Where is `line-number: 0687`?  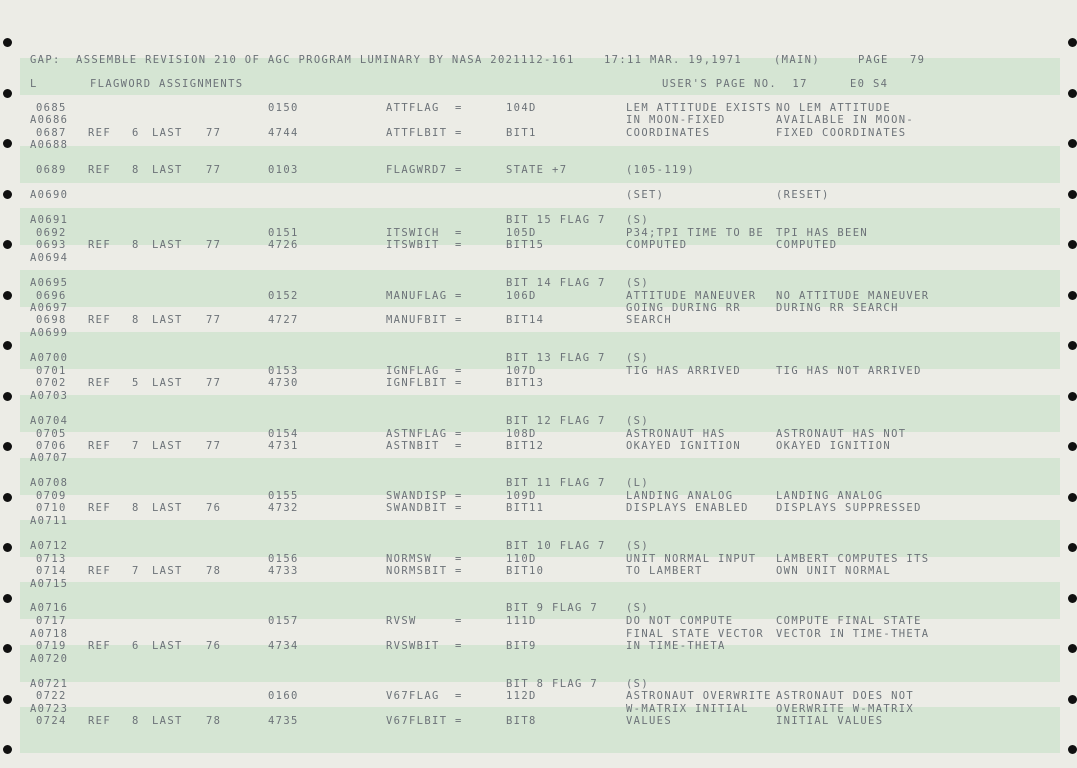 line-number: 0687 is located at coordinates (51, 133).